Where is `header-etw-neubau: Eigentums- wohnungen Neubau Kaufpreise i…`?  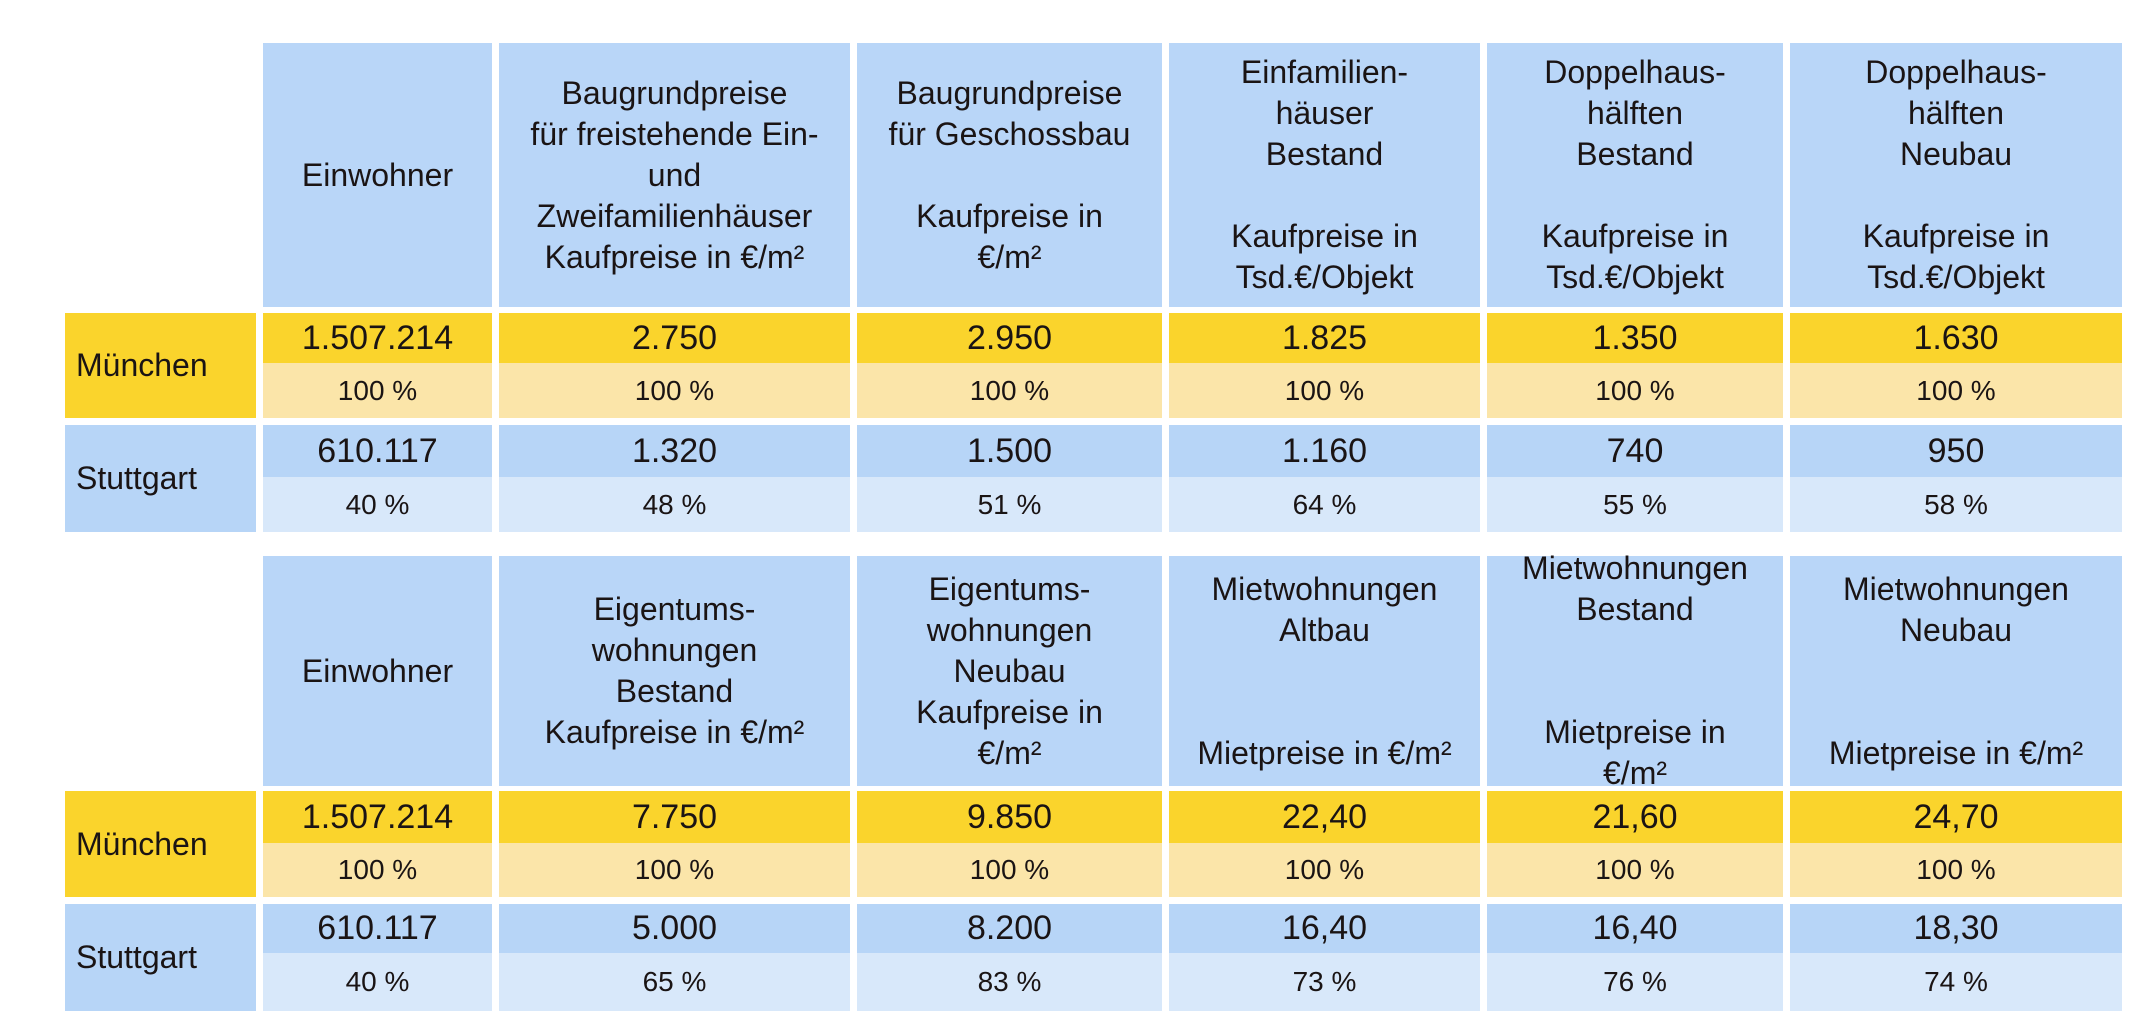 header-etw-neubau: Eigentums- wohnungen Neubau Kaufpreise i… is located at coordinates (1009, 671).